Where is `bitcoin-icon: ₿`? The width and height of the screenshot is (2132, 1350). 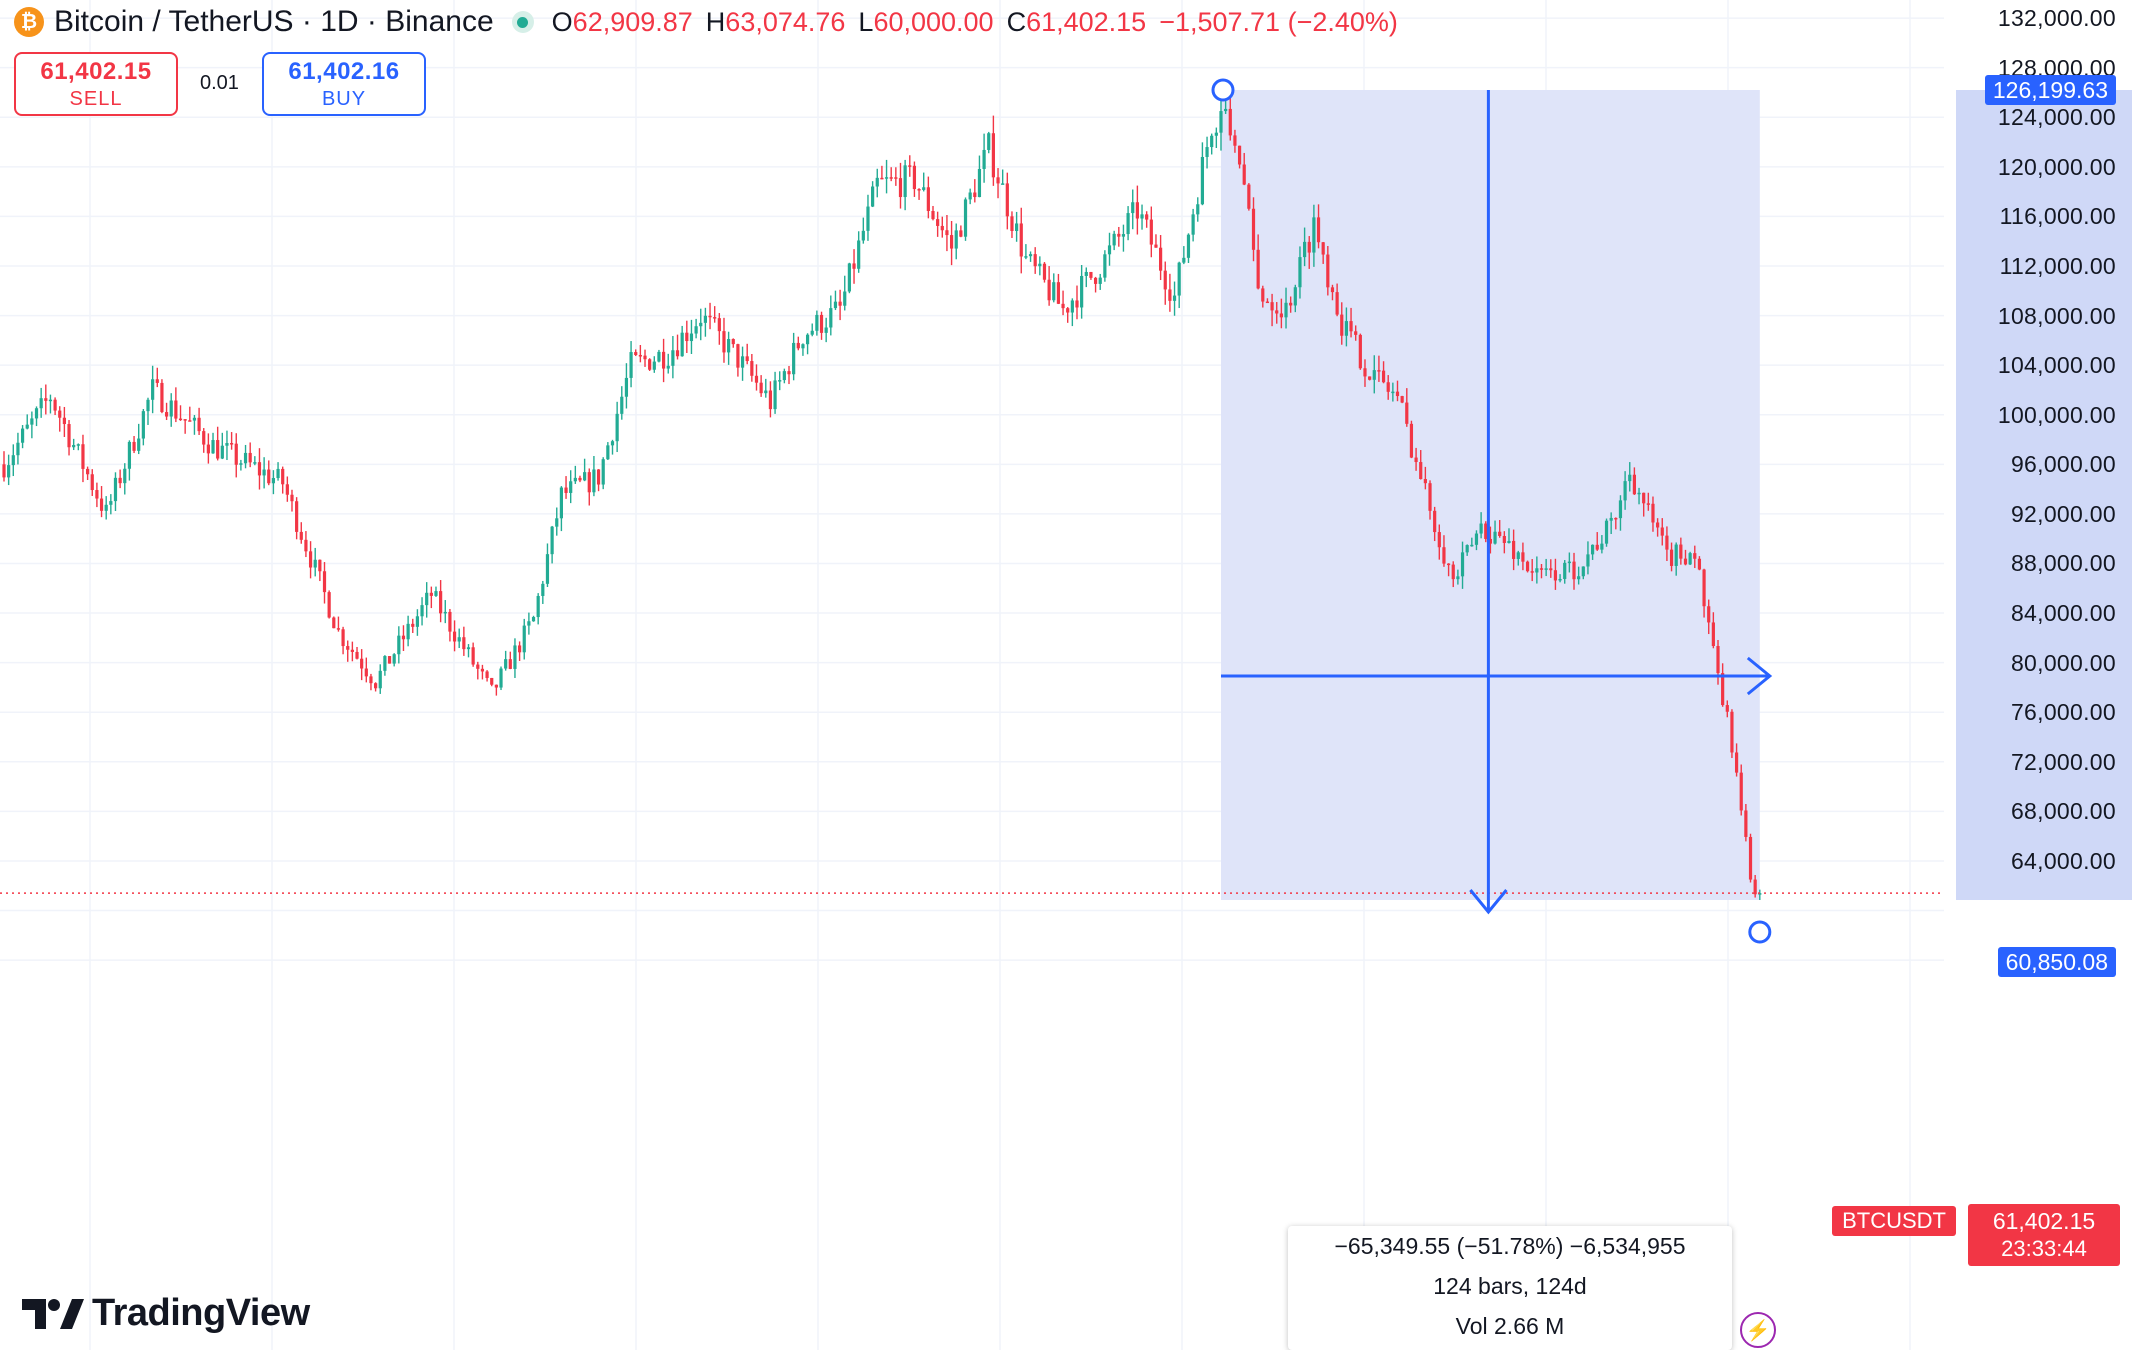
bitcoin-icon: ₿ is located at coordinates (29, 22).